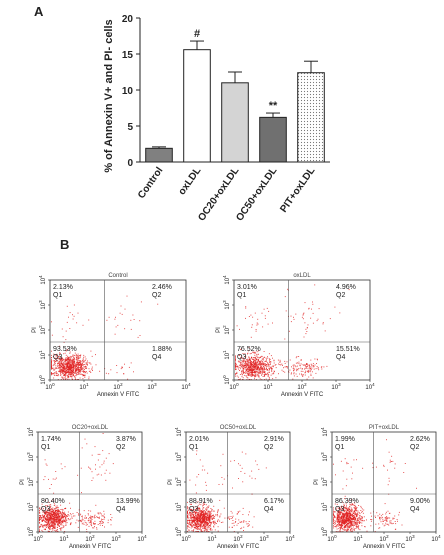  I want to click on flow-plot-title: Control, so click(117, 276).